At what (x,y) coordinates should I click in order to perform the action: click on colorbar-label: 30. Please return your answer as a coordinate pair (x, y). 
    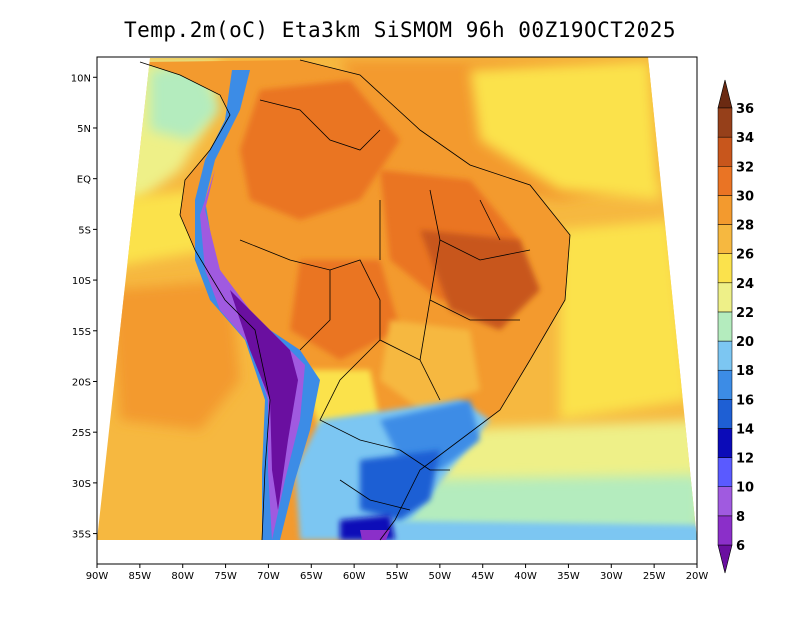
    Looking at the image, I should click on (745, 196).